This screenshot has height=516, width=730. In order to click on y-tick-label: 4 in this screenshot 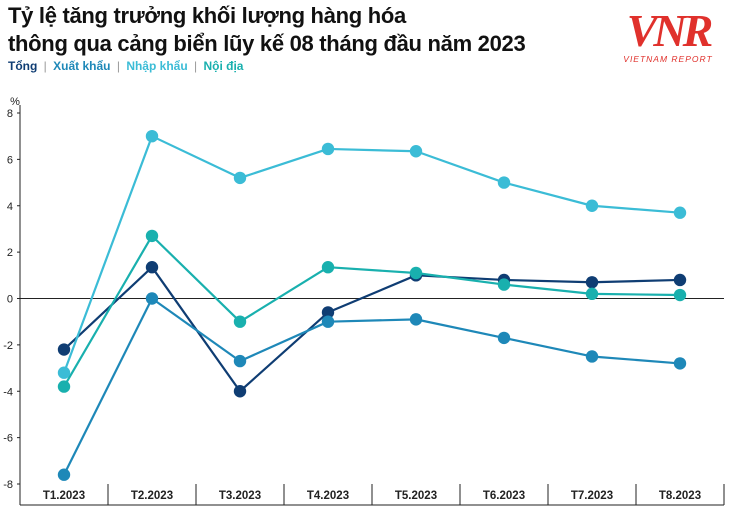, I will do `click(10, 207)`.